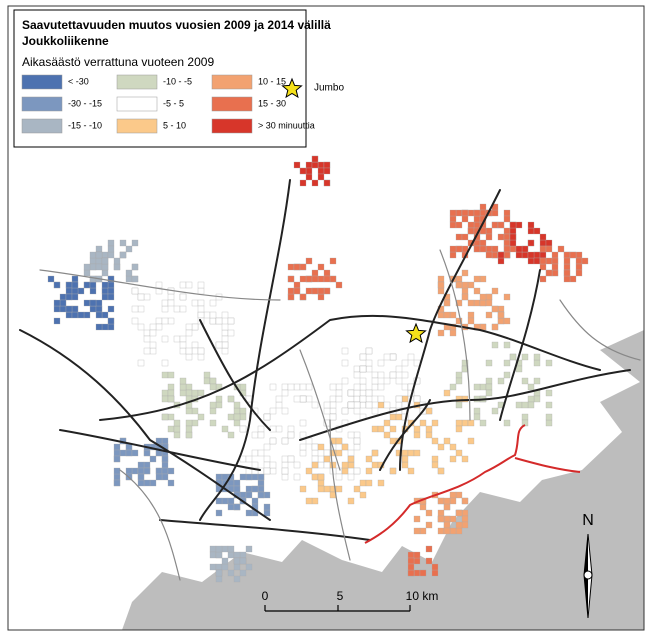 The image size is (651, 641). Describe the element at coordinates (340, 596) in the screenshot. I see `scale-label: 5` at that location.